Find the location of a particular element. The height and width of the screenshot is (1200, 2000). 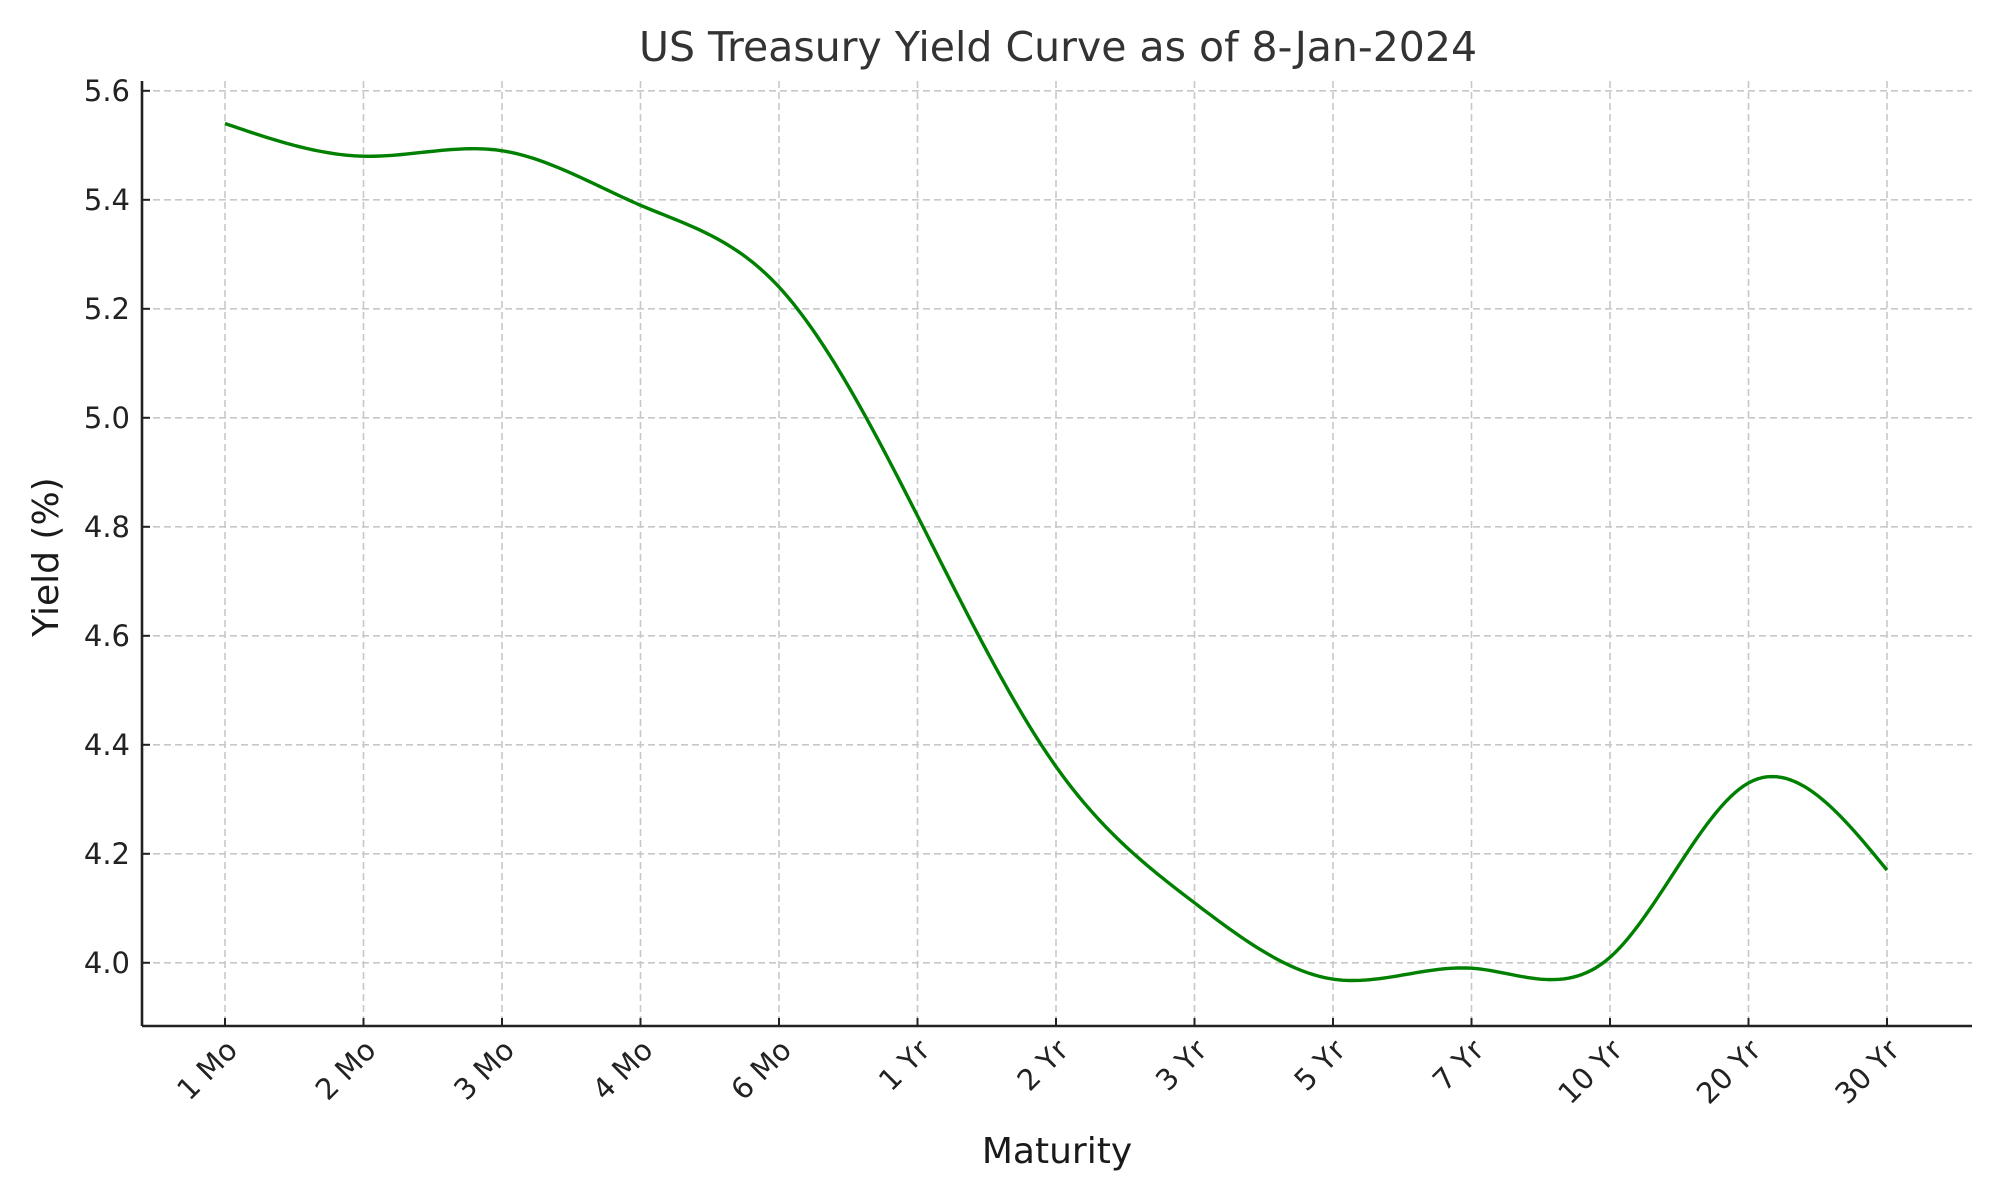

y-tick-label: 5.0 is located at coordinates (107, 418).